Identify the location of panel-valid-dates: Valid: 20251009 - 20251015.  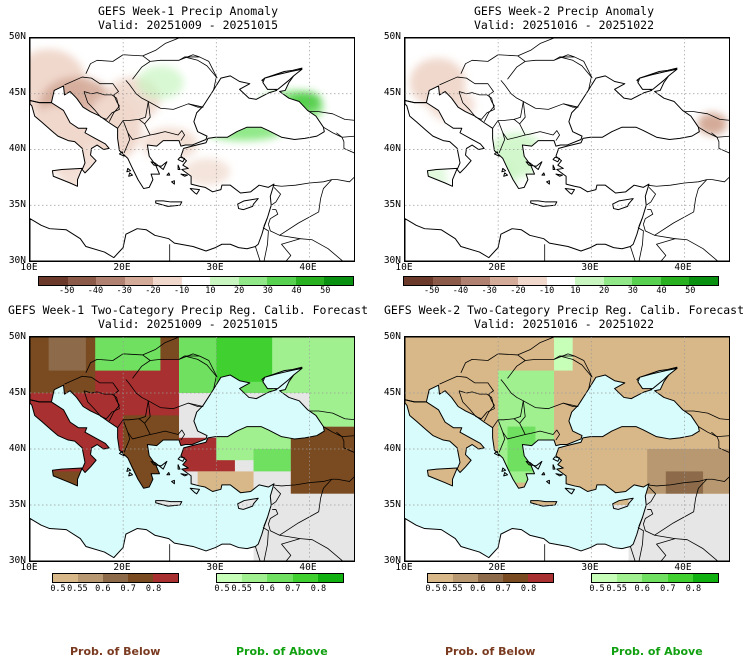
(187, 324).